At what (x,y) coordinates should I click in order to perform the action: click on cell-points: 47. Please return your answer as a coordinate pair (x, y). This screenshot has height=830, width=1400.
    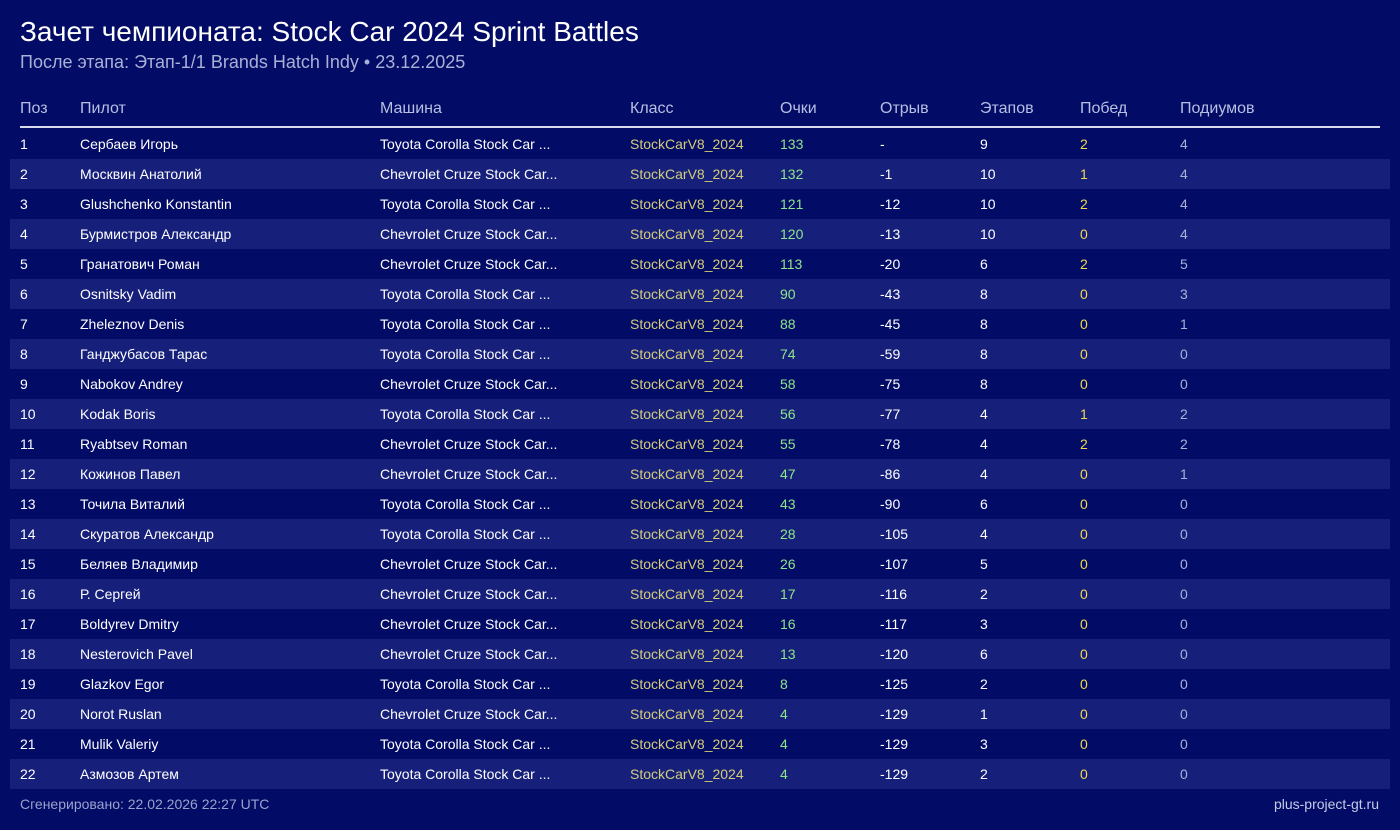
    Looking at the image, I should click on (788, 474).